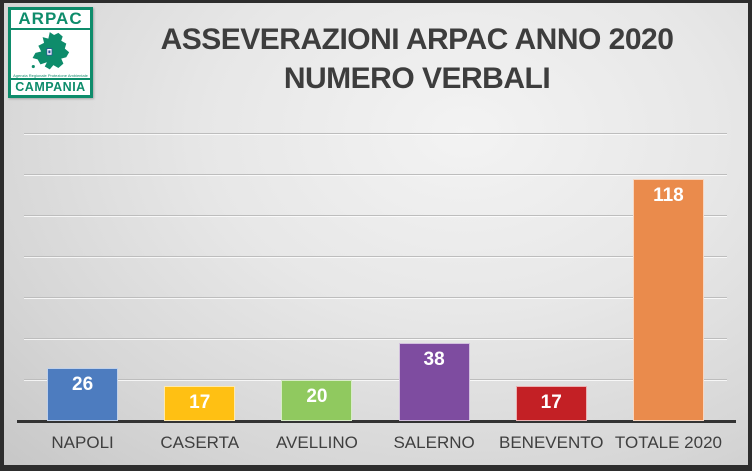 The width and height of the screenshot is (752, 471). I want to click on bar-value-label: 118, so click(668, 196).